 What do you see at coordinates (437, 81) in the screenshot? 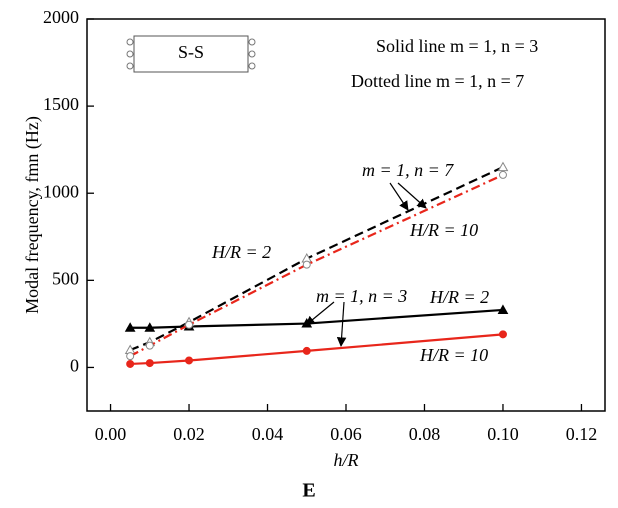
I see `annotation: Dotted line m = 1, n = 7` at bounding box center [437, 81].